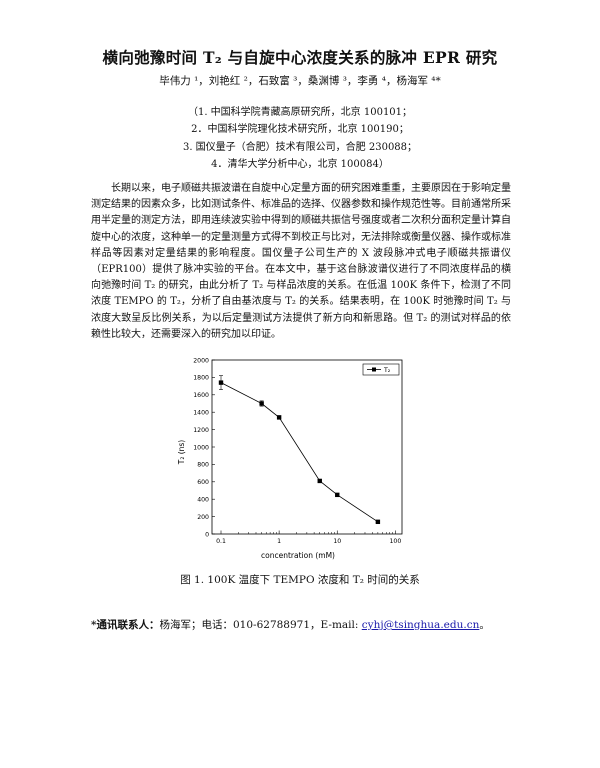  Describe the element at coordinates (300, 580) in the screenshot. I see `figure-caption: 图 1. 100K 温度下 TEMPO 浓度和 T₂ 时间的关系` at that location.